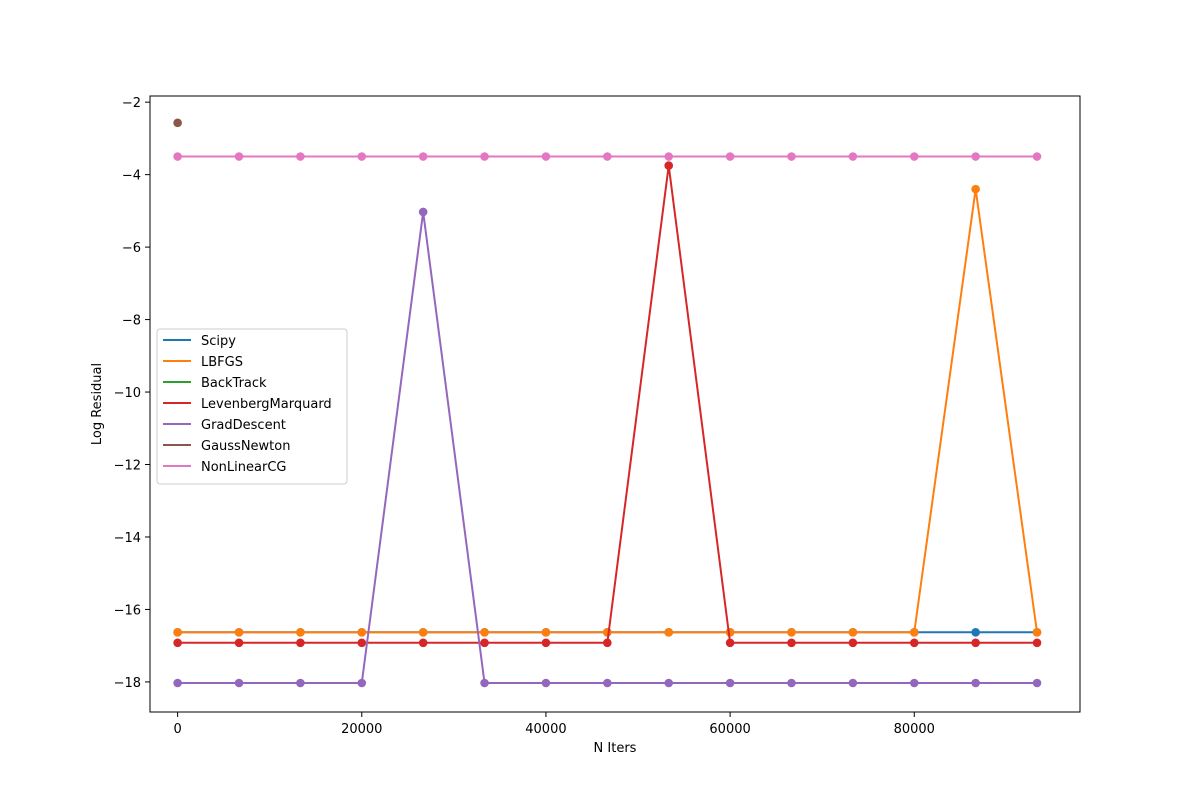 Image resolution: width=1200 pixels, height=800 pixels. I want to click on y-tick-label: −16, so click(127, 610).